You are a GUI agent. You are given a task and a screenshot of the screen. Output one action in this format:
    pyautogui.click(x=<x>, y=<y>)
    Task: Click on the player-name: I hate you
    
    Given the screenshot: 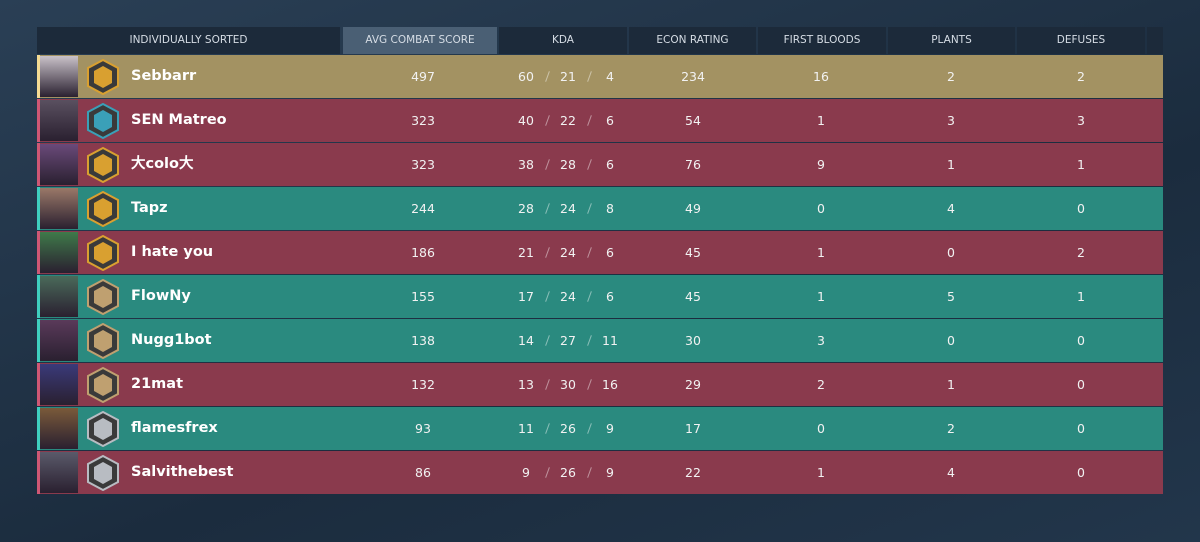 What is the action you would take?
    pyautogui.click(x=172, y=252)
    